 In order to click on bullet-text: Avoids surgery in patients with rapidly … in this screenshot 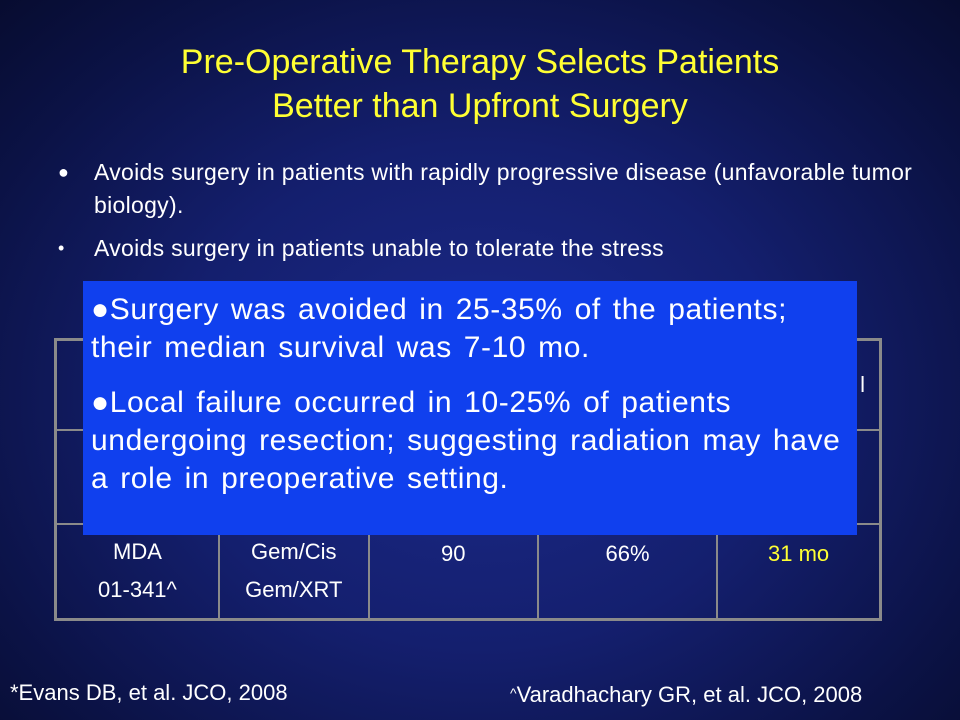, I will do `click(503, 188)`.